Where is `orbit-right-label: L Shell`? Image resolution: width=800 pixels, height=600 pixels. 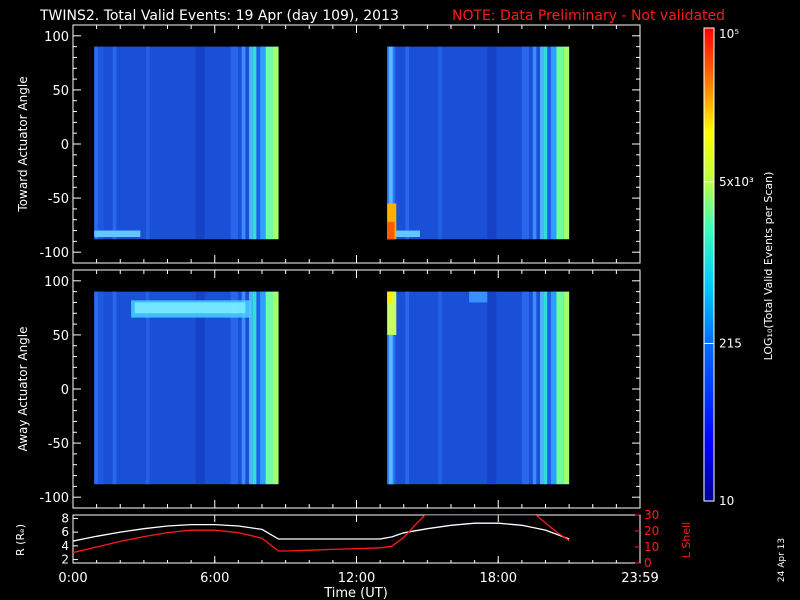 orbit-right-label: L Shell is located at coordinates (686, 540).